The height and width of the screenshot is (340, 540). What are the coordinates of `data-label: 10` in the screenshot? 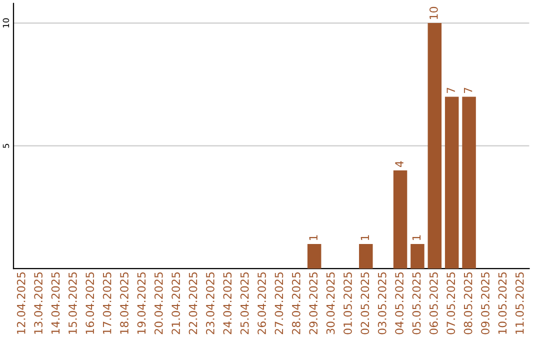 It's located at (433, 13).